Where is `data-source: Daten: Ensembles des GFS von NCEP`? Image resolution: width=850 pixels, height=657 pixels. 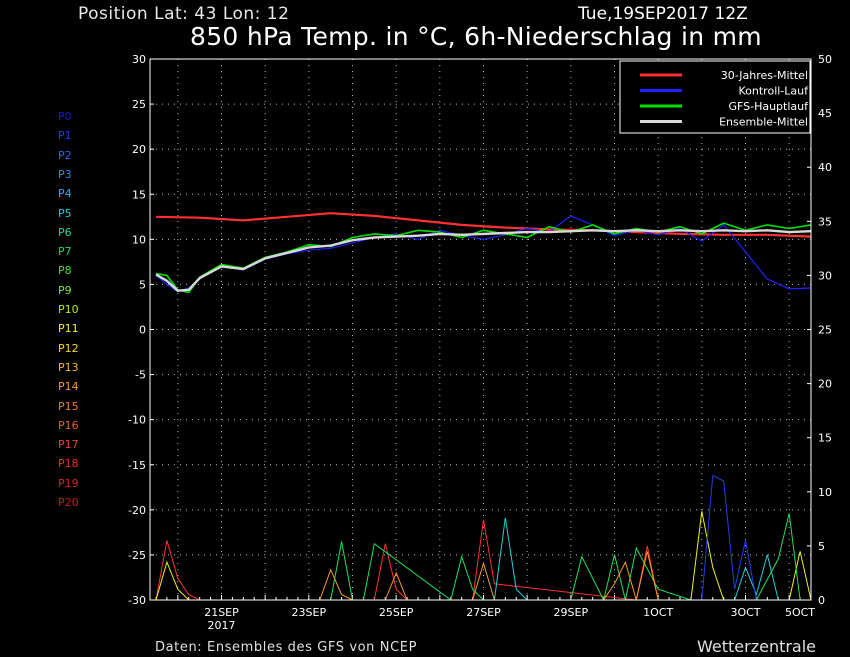 data-source: Daten: Ensembles des GFS von NCEP is located at coordinates (286, 647).